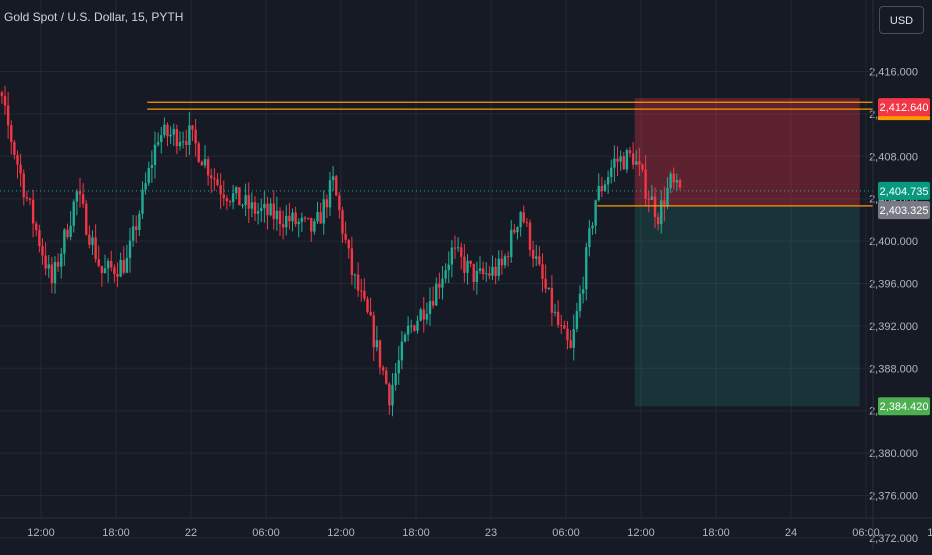  Describe the element at coordinates (747, 306) in the screenshot. I see `take-profit-zone` at that location.